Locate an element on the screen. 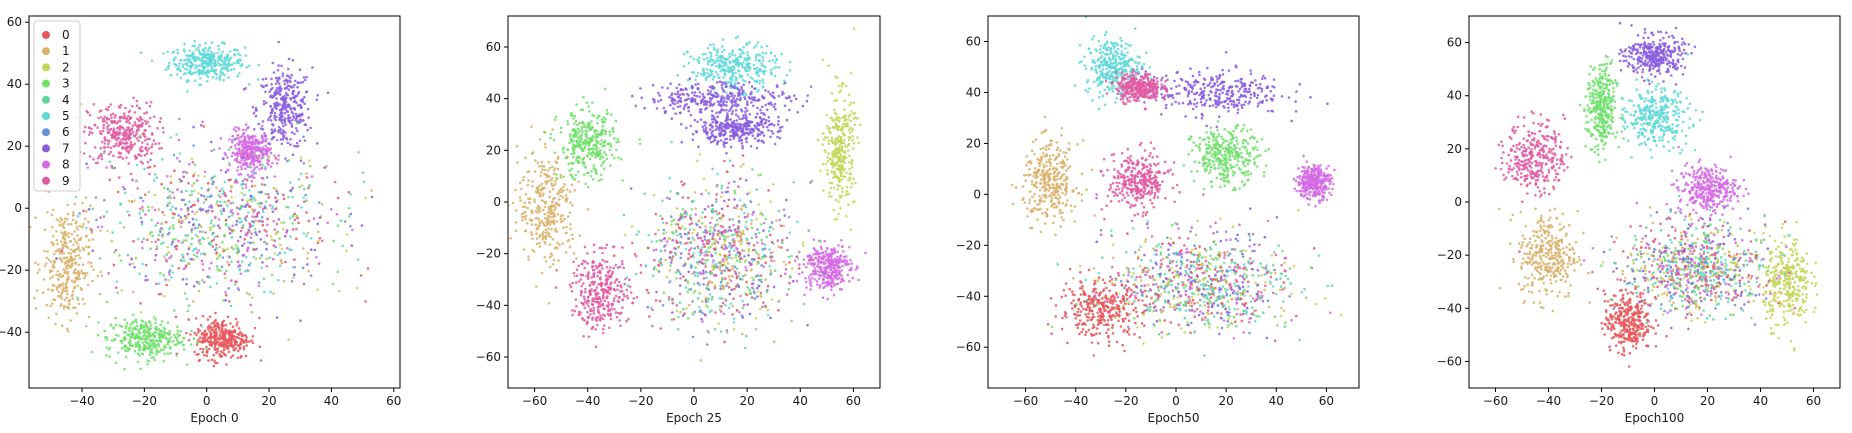 This screenshot has width=1852, height=433. x-tick-label: 0 is located at coordinates (207, 401).